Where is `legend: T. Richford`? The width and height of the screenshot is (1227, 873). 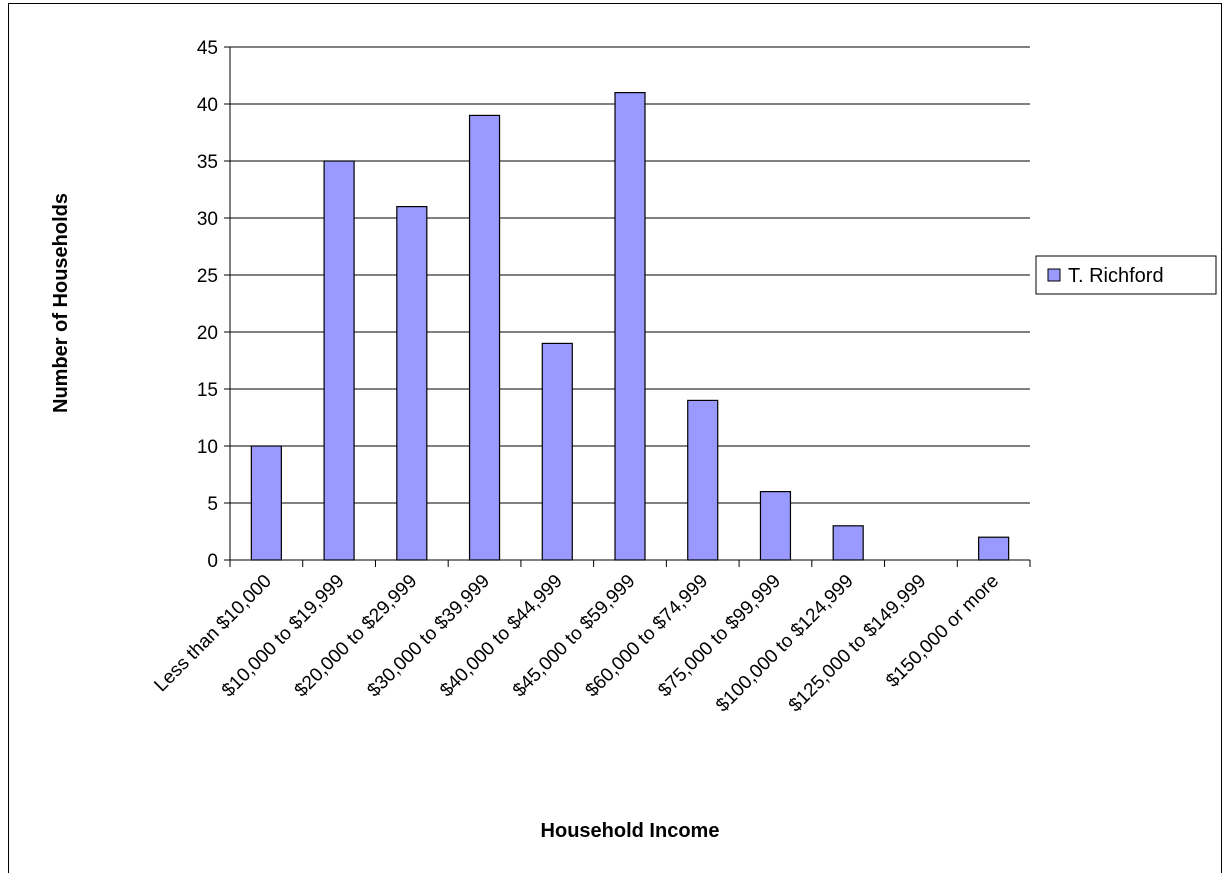 legend: T. Richford is located at coordinates (1126, 275).